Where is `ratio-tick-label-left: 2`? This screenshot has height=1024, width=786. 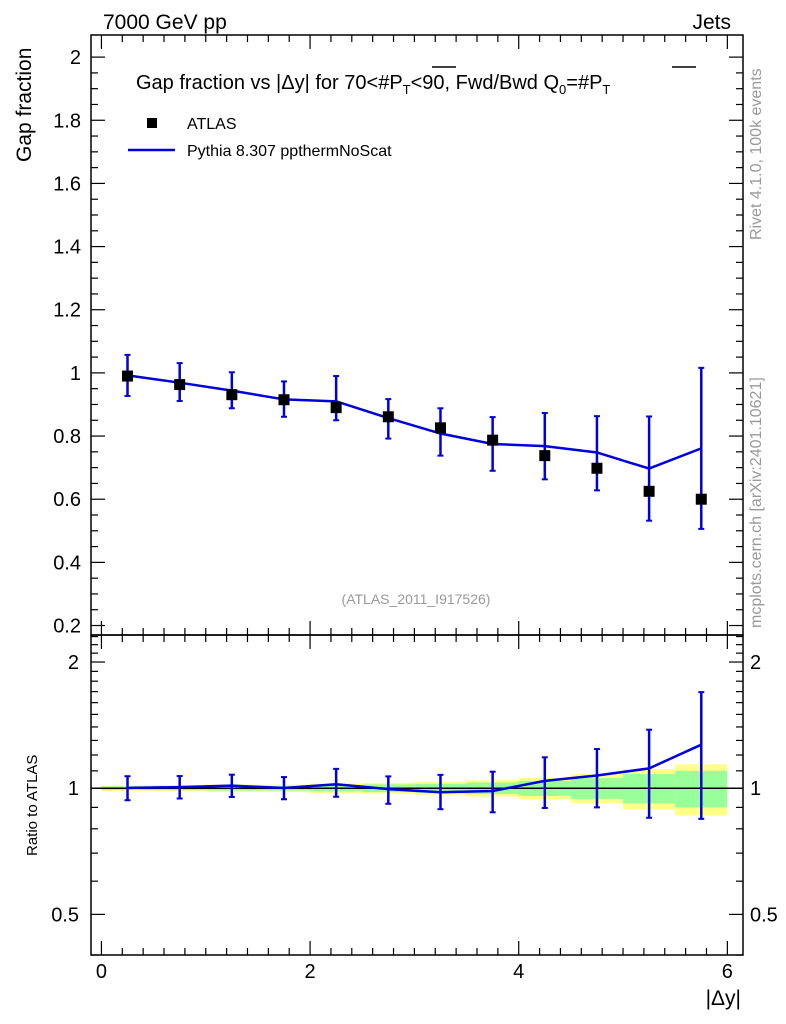
ratio-tick-label-left: 2 is located at coordinates (73, 663).